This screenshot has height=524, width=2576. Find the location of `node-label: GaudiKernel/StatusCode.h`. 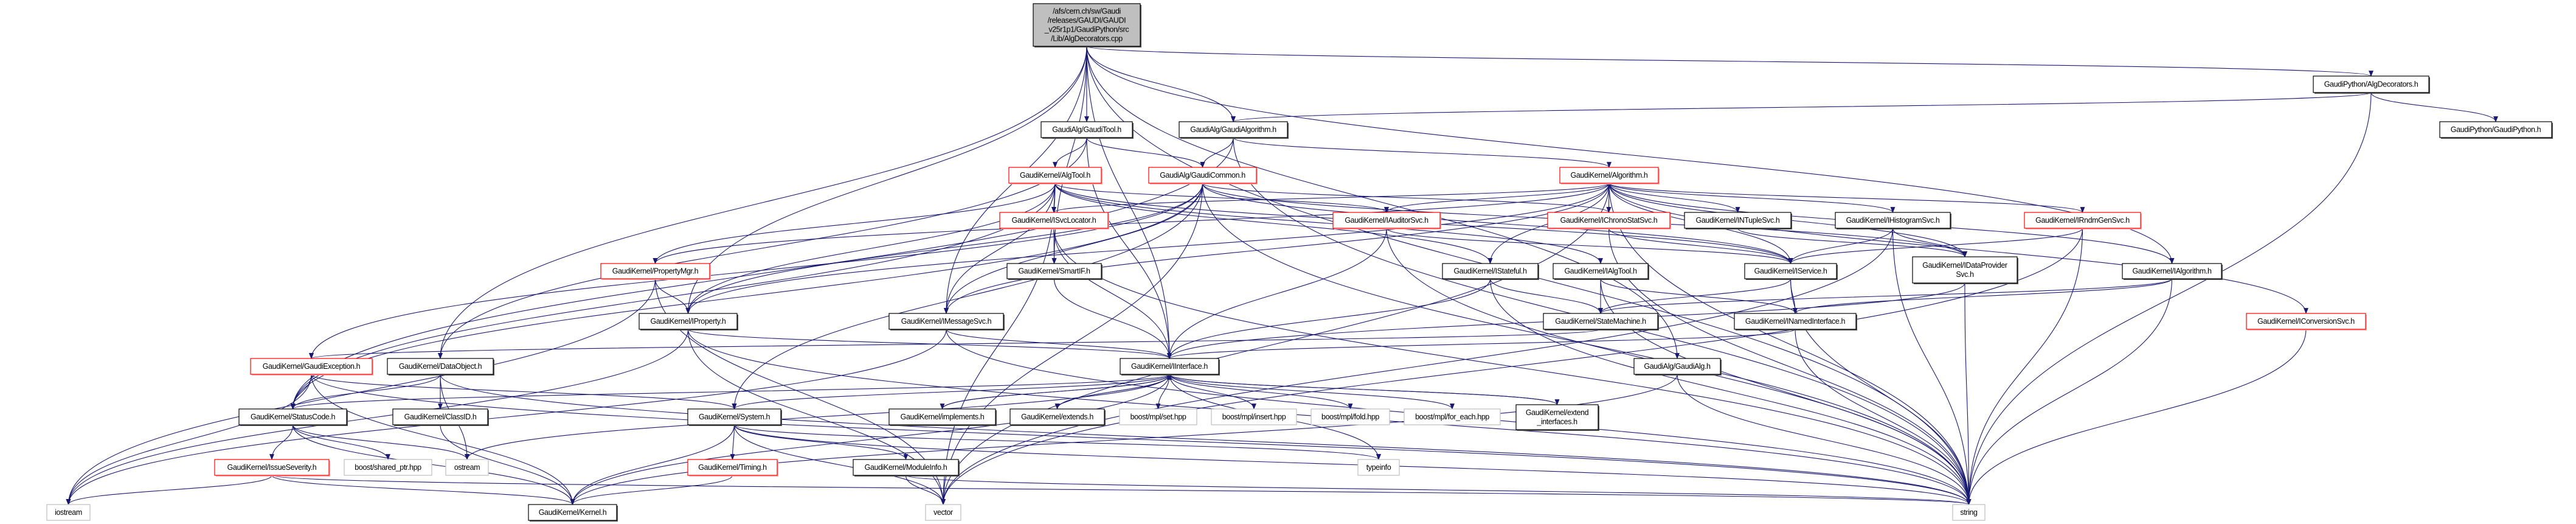

node-label: GaudiKernel/StatusCode.h is located at coordinates (293, 417).